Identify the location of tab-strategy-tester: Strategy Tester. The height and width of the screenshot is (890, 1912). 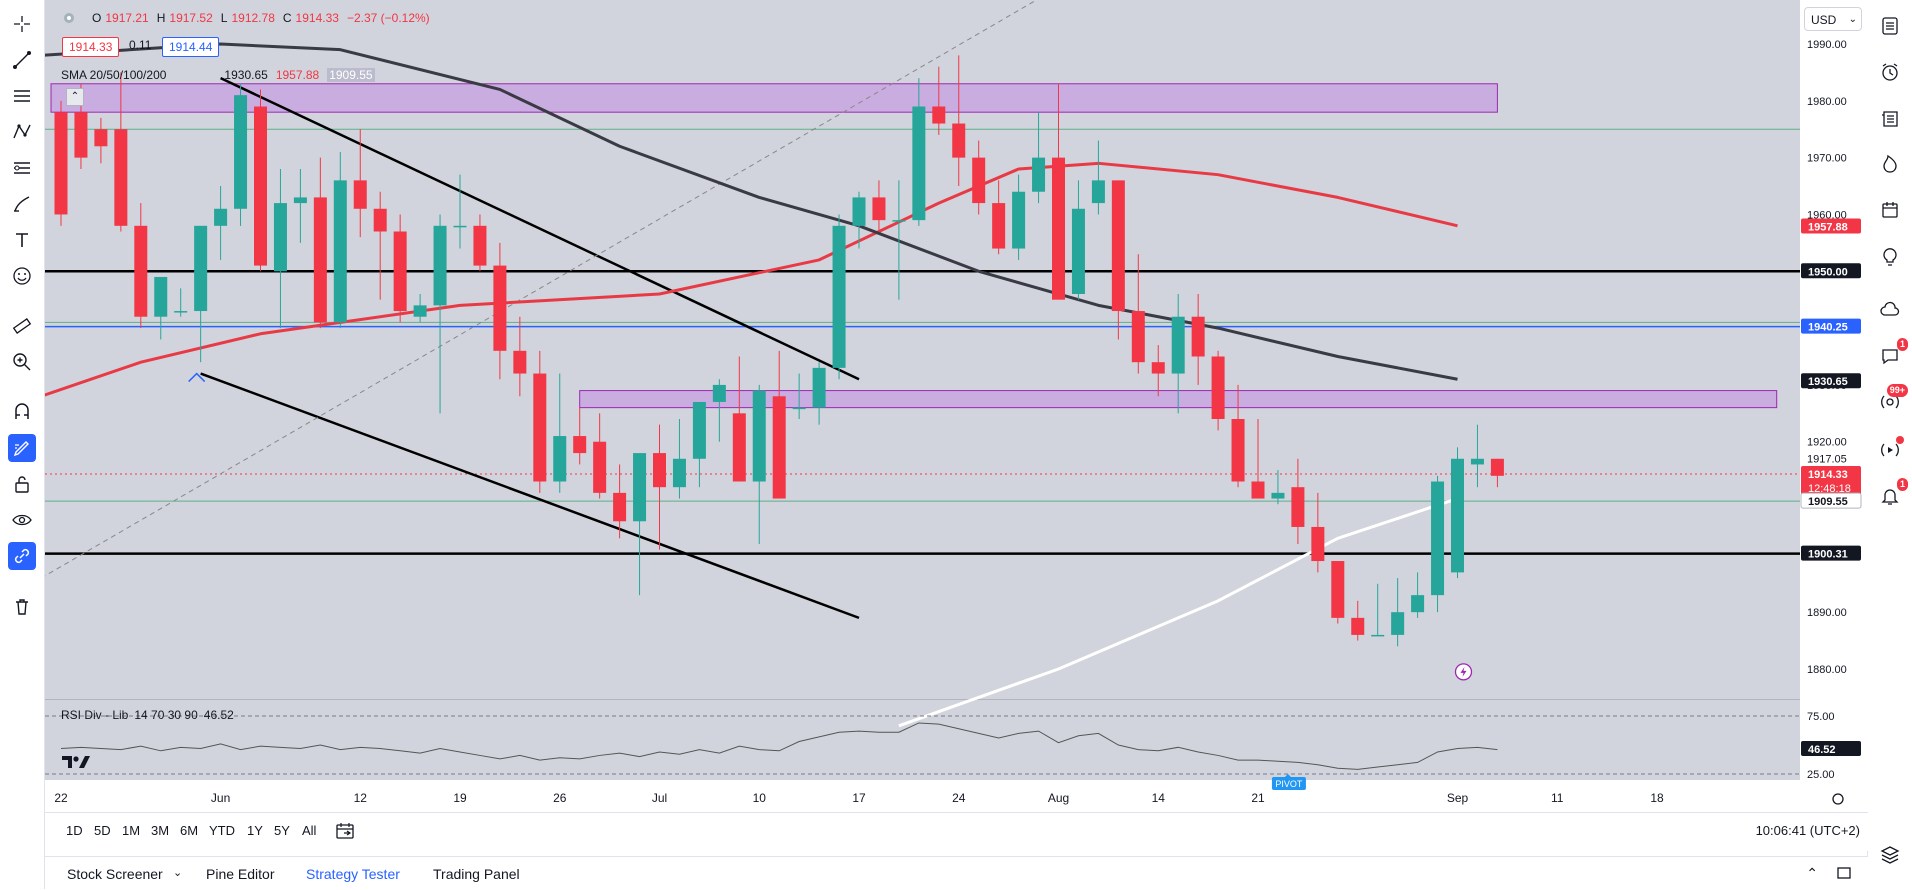
(353, 874).